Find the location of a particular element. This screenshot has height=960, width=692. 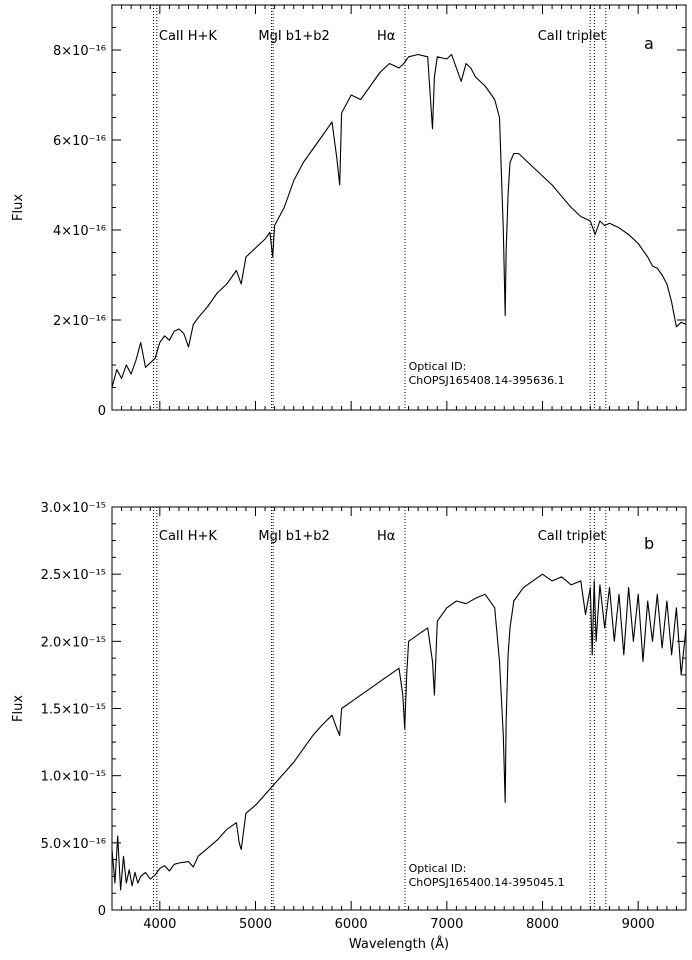

optical-id-text: ChOPSJ165400.14-395045.1 is located at coordinates (487, 882).